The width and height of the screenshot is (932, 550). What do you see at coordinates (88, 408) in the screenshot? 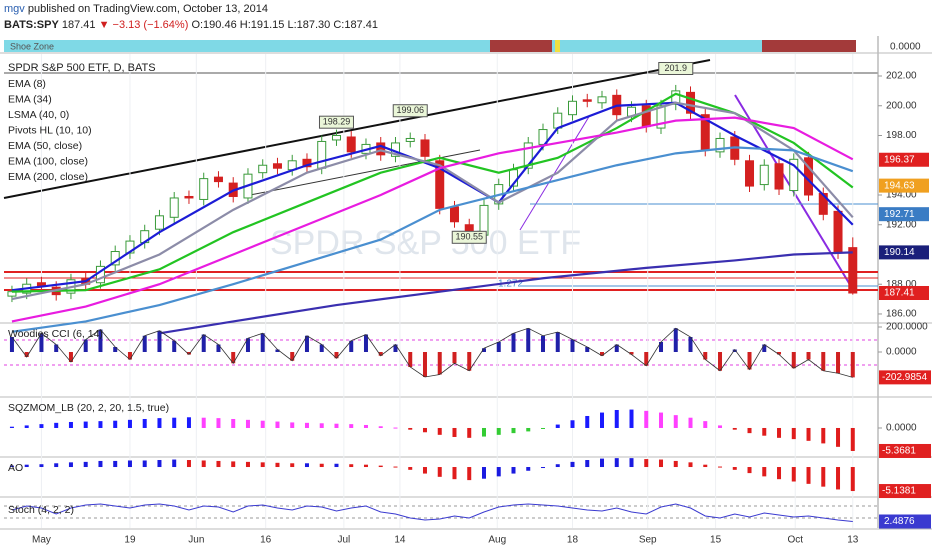
I see `panel-title: SQZMOM_LB (20, 2, 20, 1.5, true)` at bounding box center [88, 408].